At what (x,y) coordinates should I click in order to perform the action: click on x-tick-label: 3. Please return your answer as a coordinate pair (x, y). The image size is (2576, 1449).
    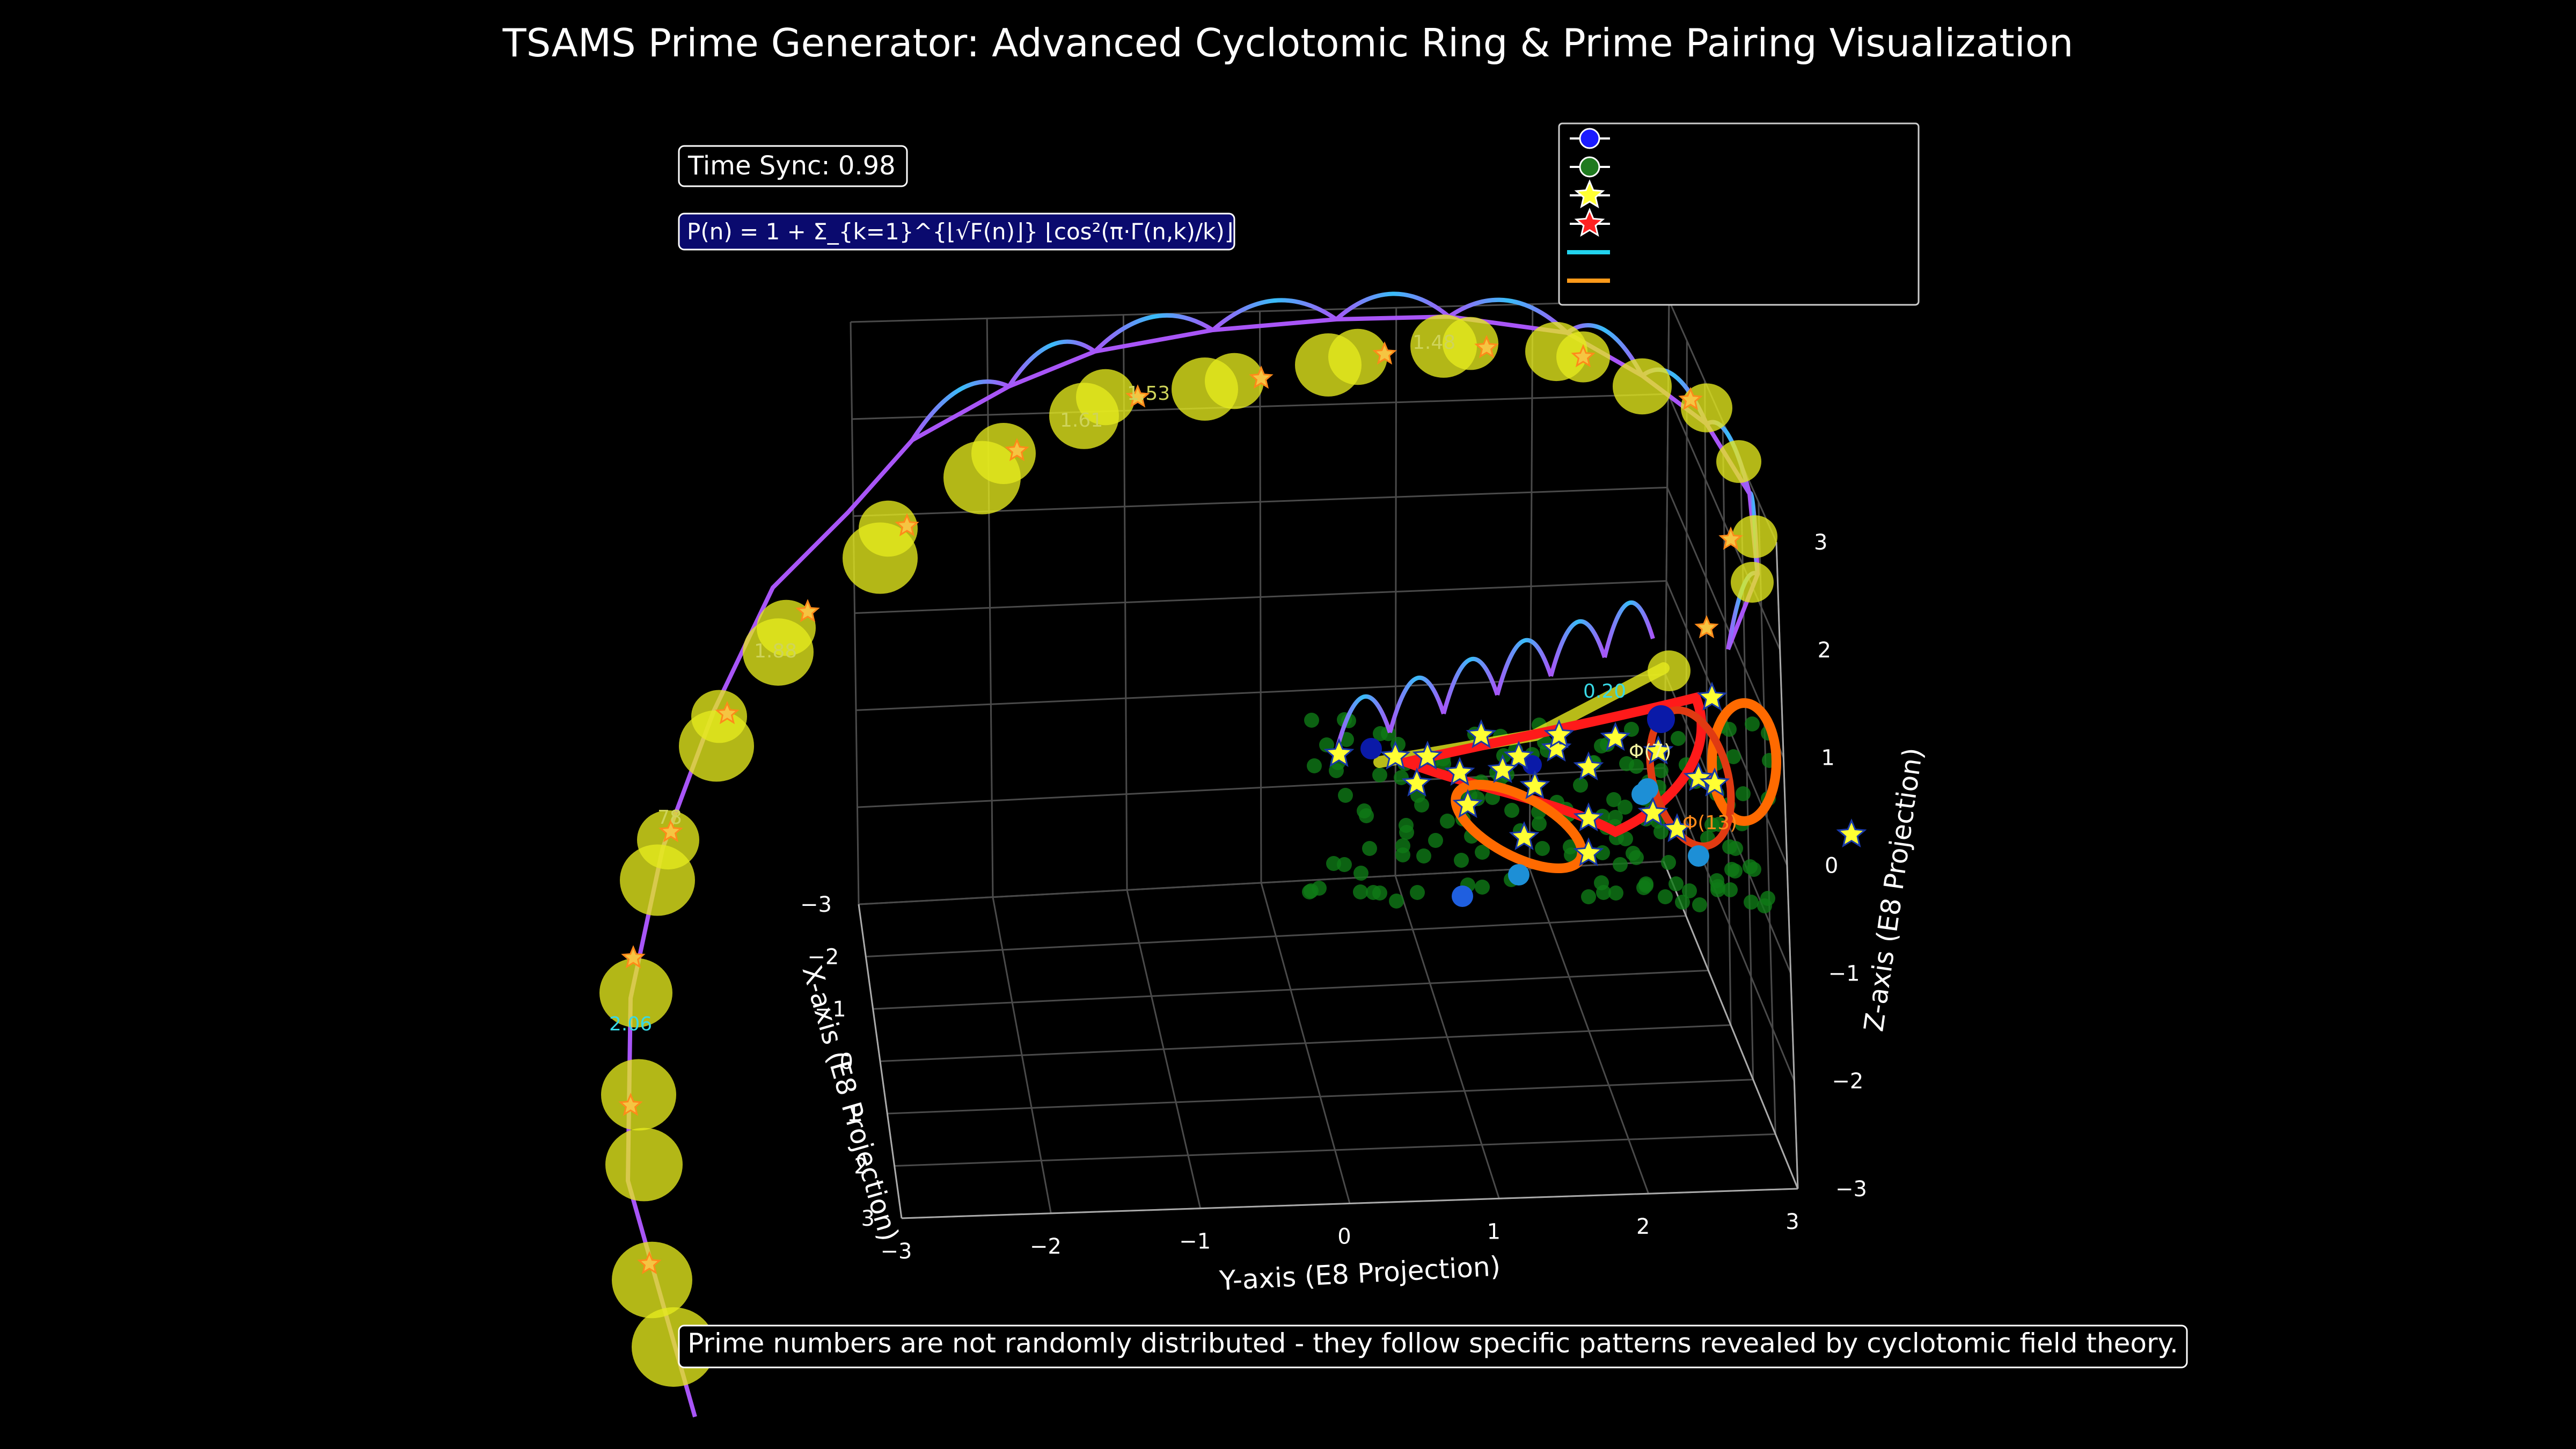
    Looking at the image, I should click on (868, 1218).